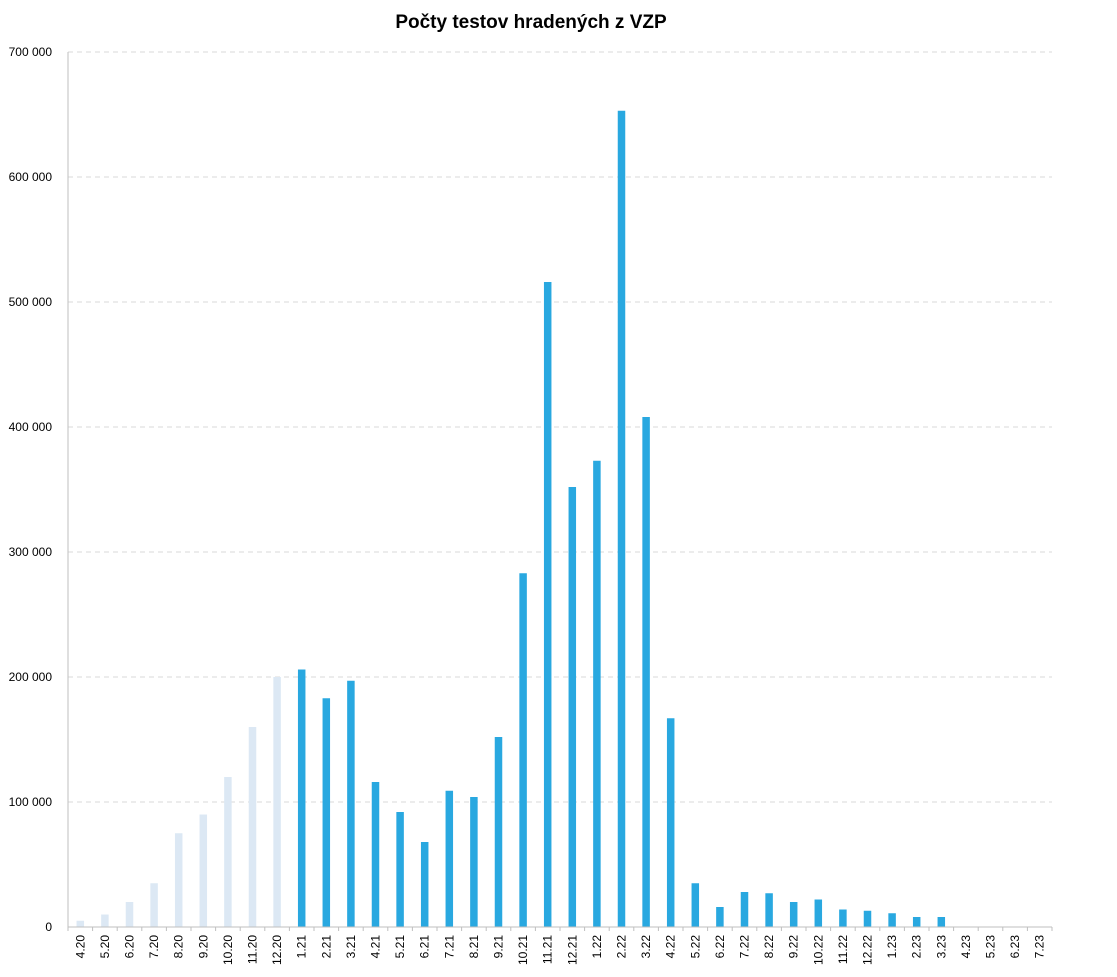  I want to click on x-tick-label: 8.20, so click(179, 947).